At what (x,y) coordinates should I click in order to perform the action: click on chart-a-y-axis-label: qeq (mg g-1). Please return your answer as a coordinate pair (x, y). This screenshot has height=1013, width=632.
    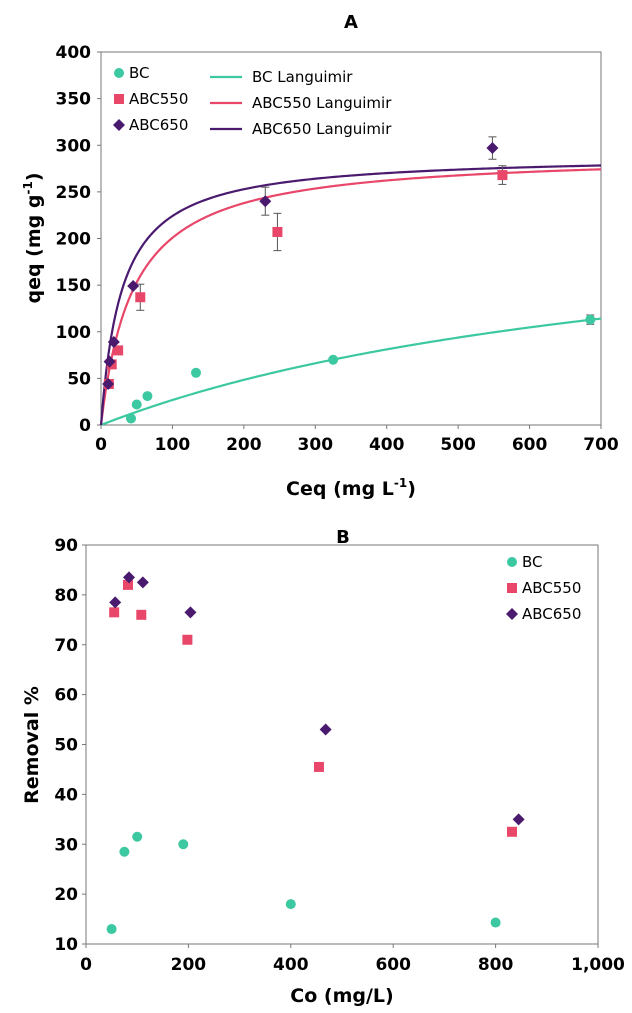
    Looking at the image, I should click on (33, 237).